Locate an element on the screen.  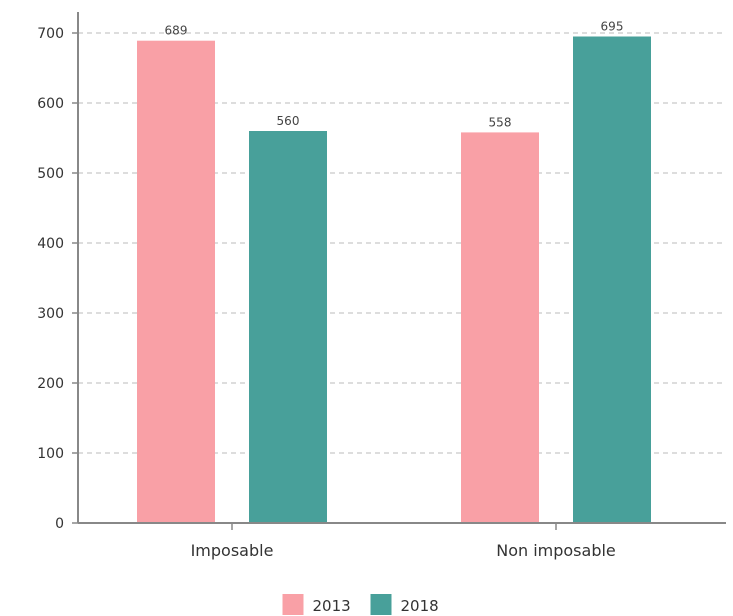
y-tick-label: 500 is located at coordinates (50, 174).